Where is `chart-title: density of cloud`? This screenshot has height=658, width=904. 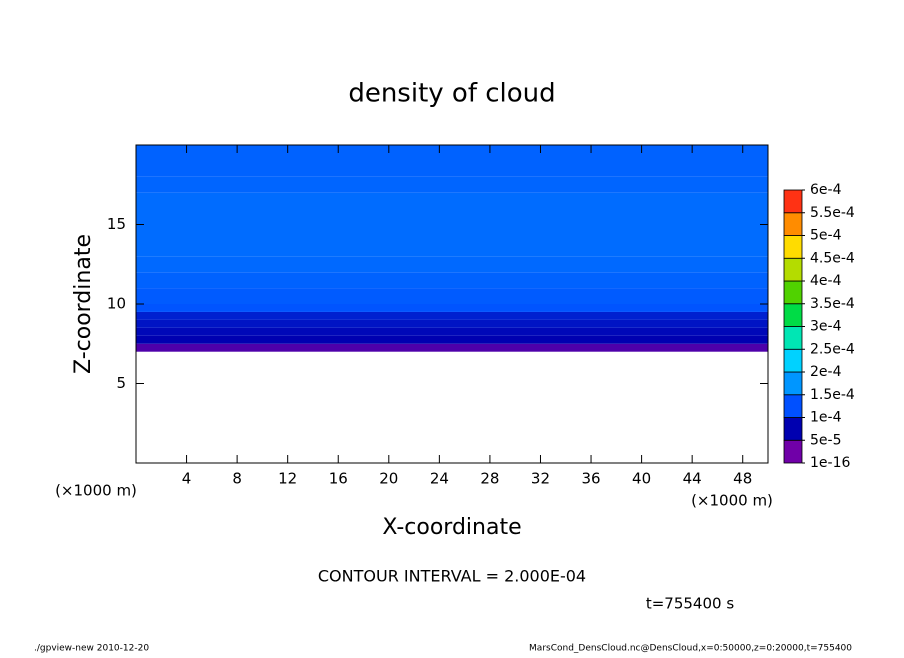 chart-title: density of cloud is located at coordinates (451, 94).